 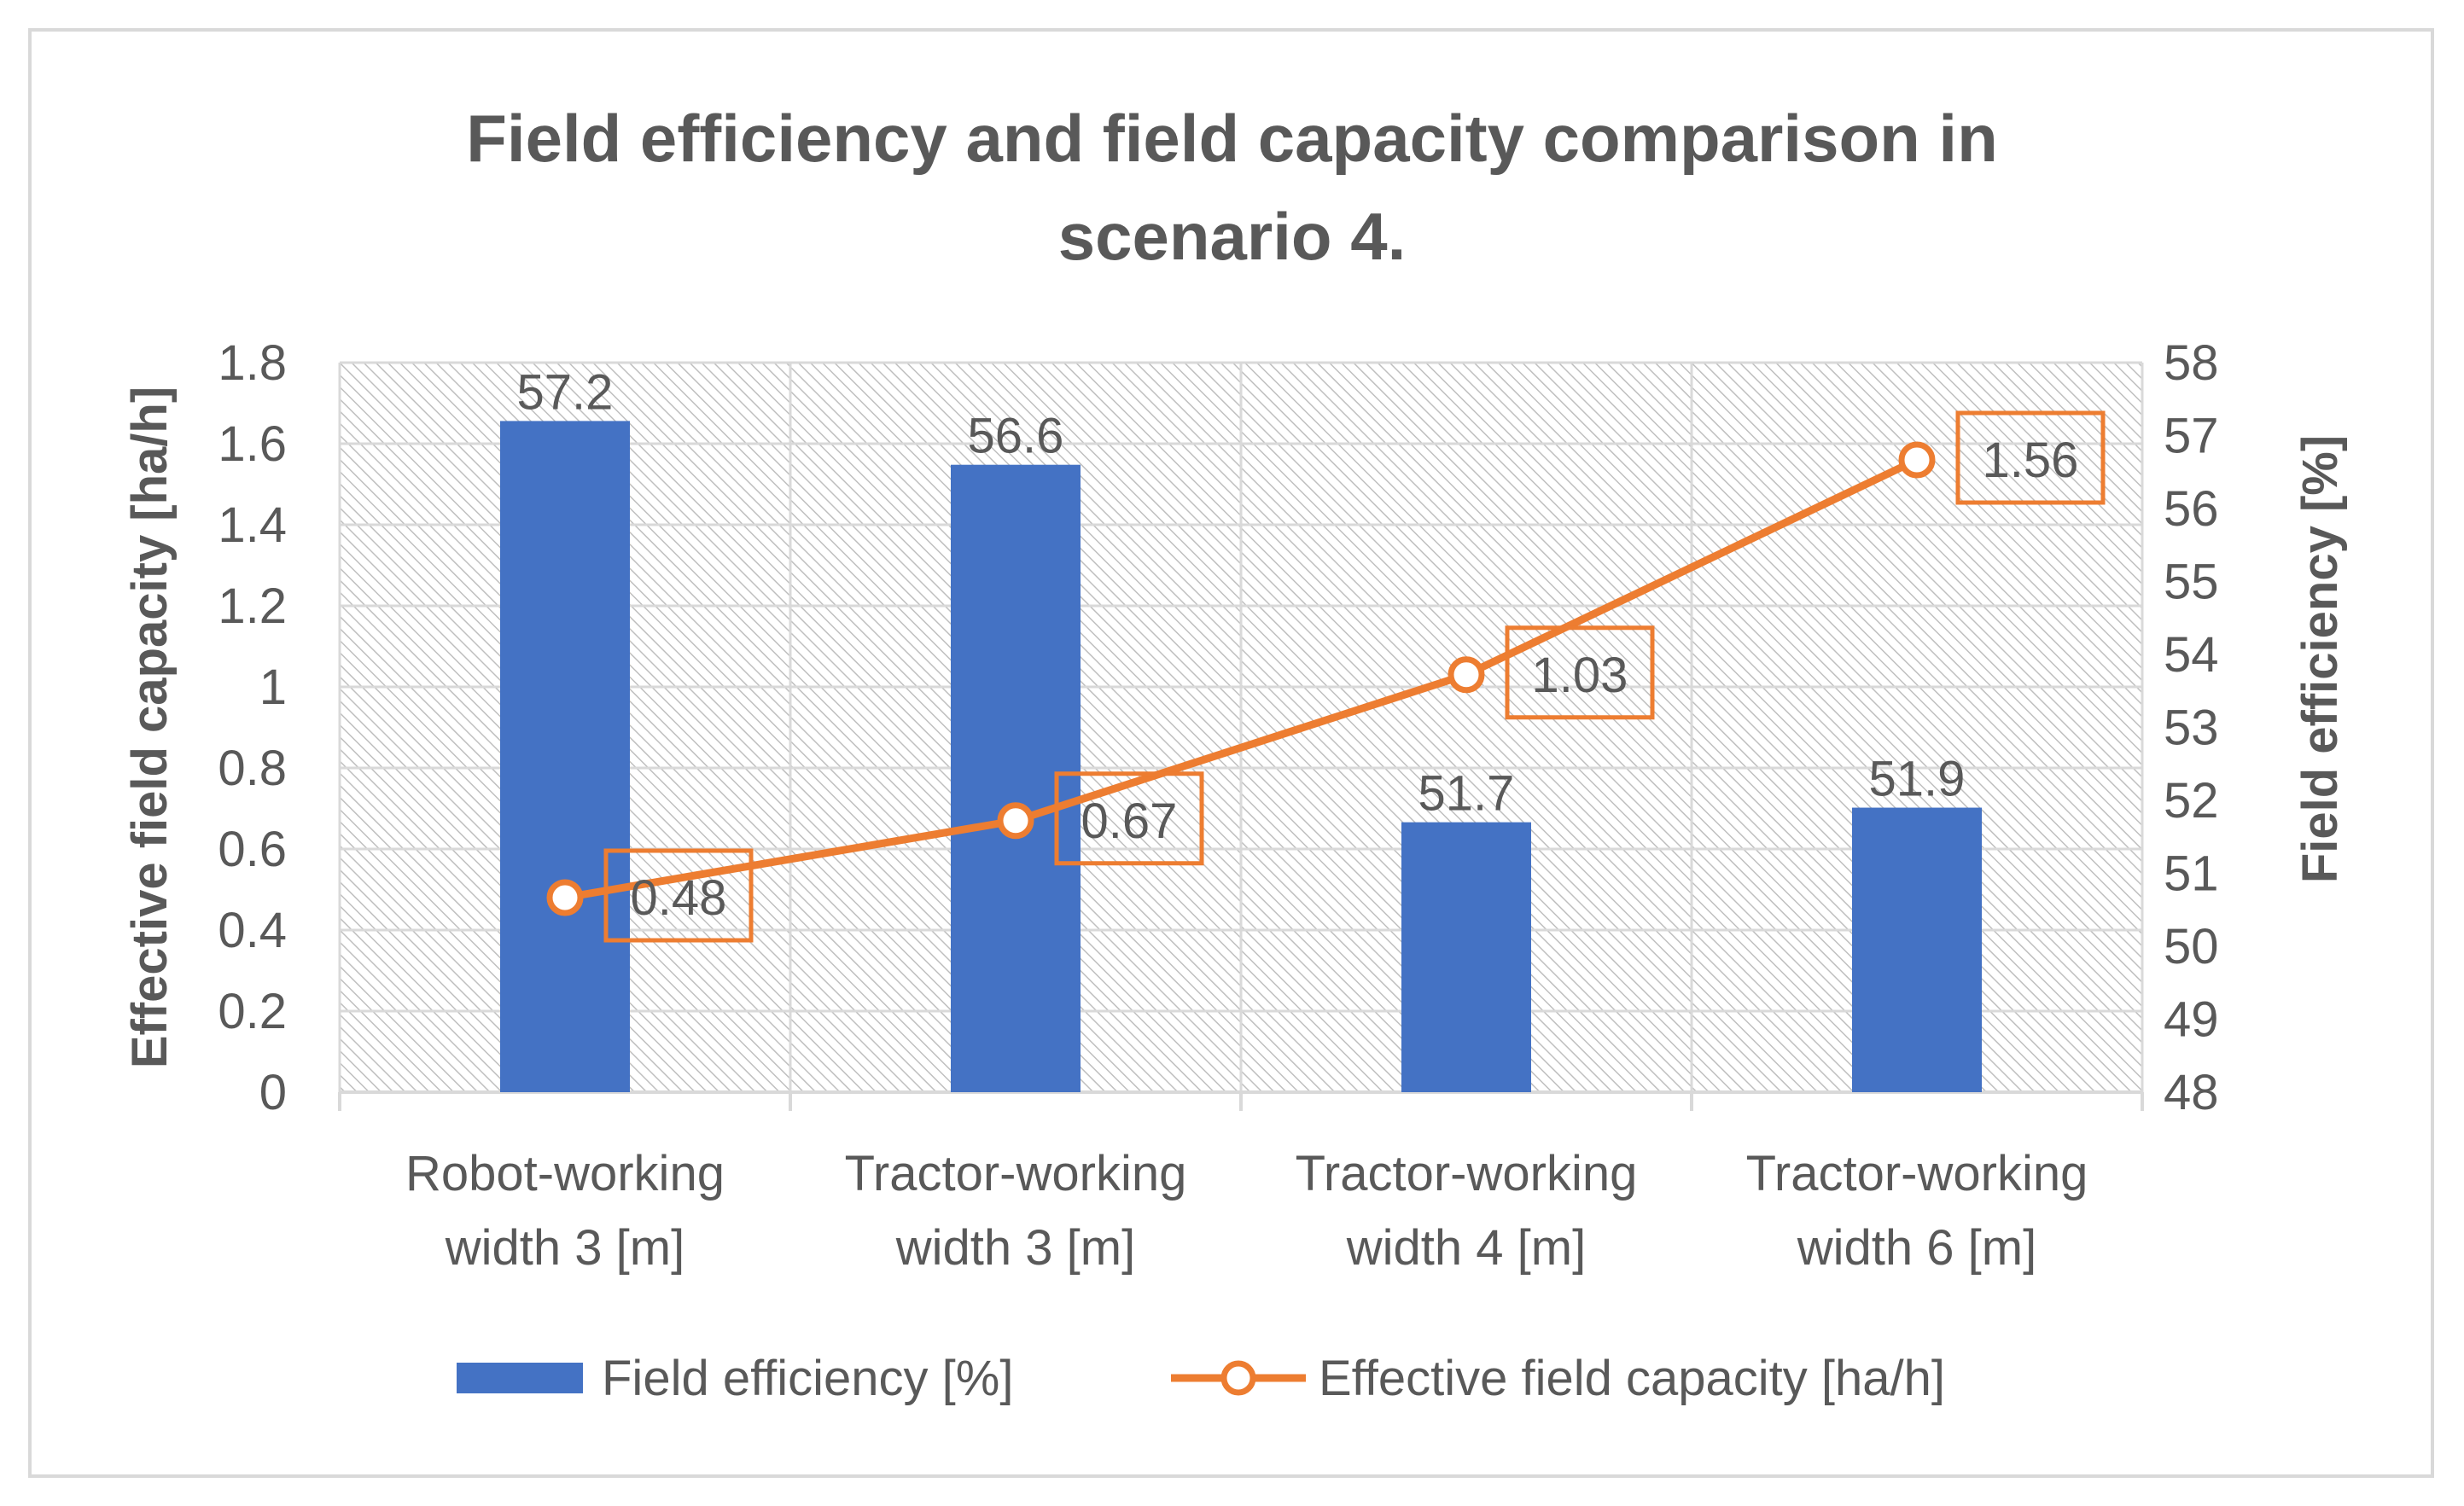 What do you see at coordinates (1238, 1378) in the screenshot?
I see `legend-swatch-marker` at bounding box center [1238, 1378].